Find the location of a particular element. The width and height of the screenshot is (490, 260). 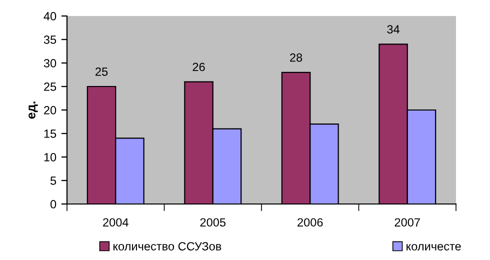

y-tick-label: 25 is located at coordinates (50, 86).